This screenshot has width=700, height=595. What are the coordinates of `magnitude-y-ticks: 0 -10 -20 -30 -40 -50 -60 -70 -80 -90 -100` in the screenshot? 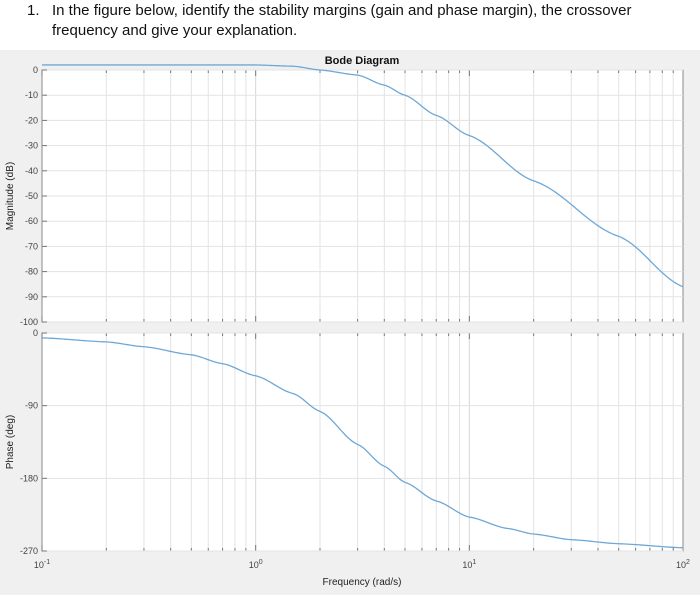 It's located at (33, 196).